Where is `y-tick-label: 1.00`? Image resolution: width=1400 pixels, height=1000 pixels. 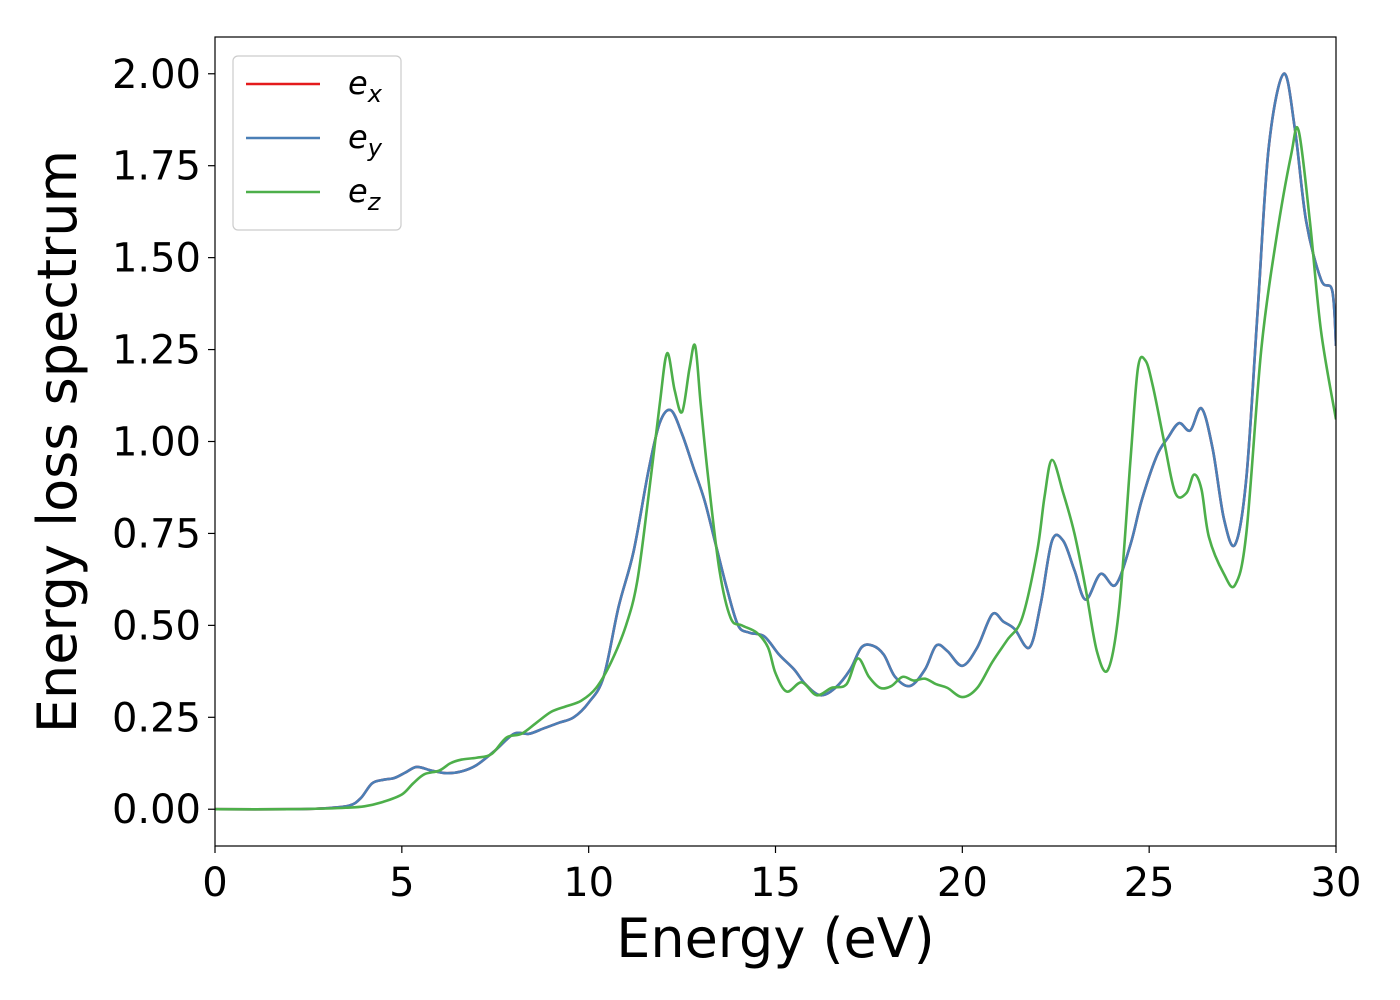 y-tick-label: 1.00 is located at coordinates (156, 443).